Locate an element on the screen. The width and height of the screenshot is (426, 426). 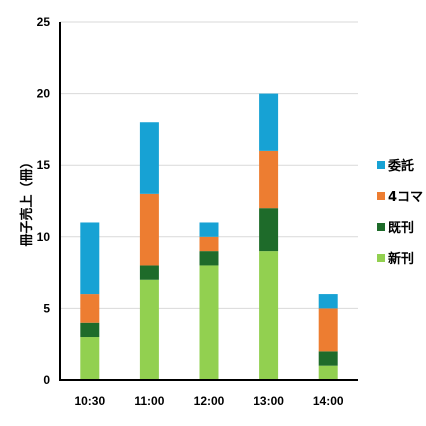
bar-13:00-新刊 is located at coordinates (269, 315).